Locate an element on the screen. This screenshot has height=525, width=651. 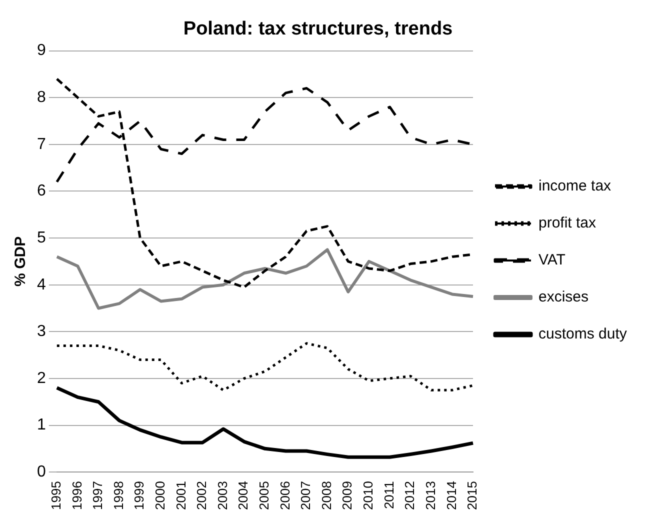
x-tick-label: 2009 is located at coordinates (347, 495).